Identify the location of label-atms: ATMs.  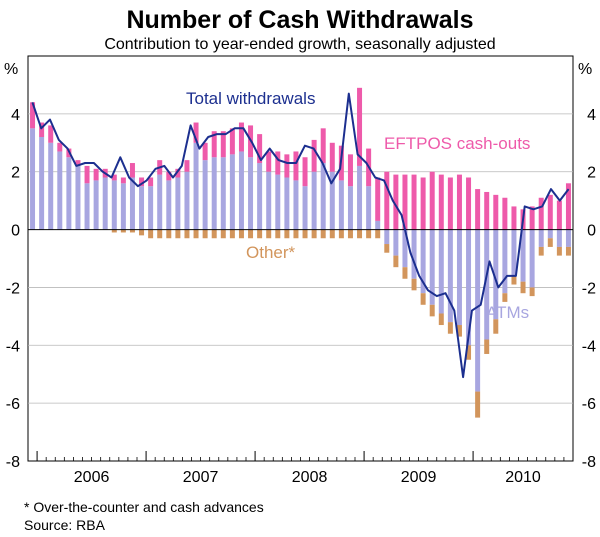
(507, 312).